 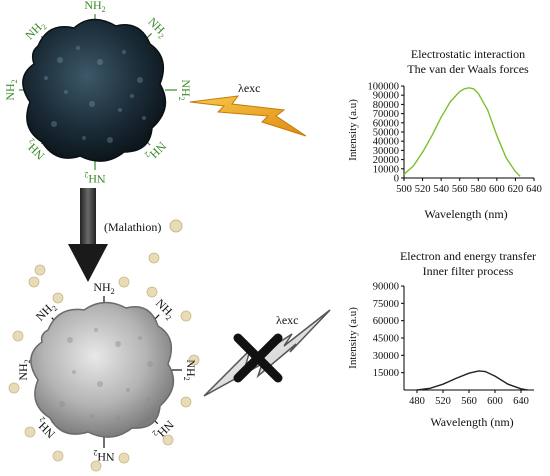 I want to click on chart-top-y-tick-label: 40000, so click(x=386, y=142).